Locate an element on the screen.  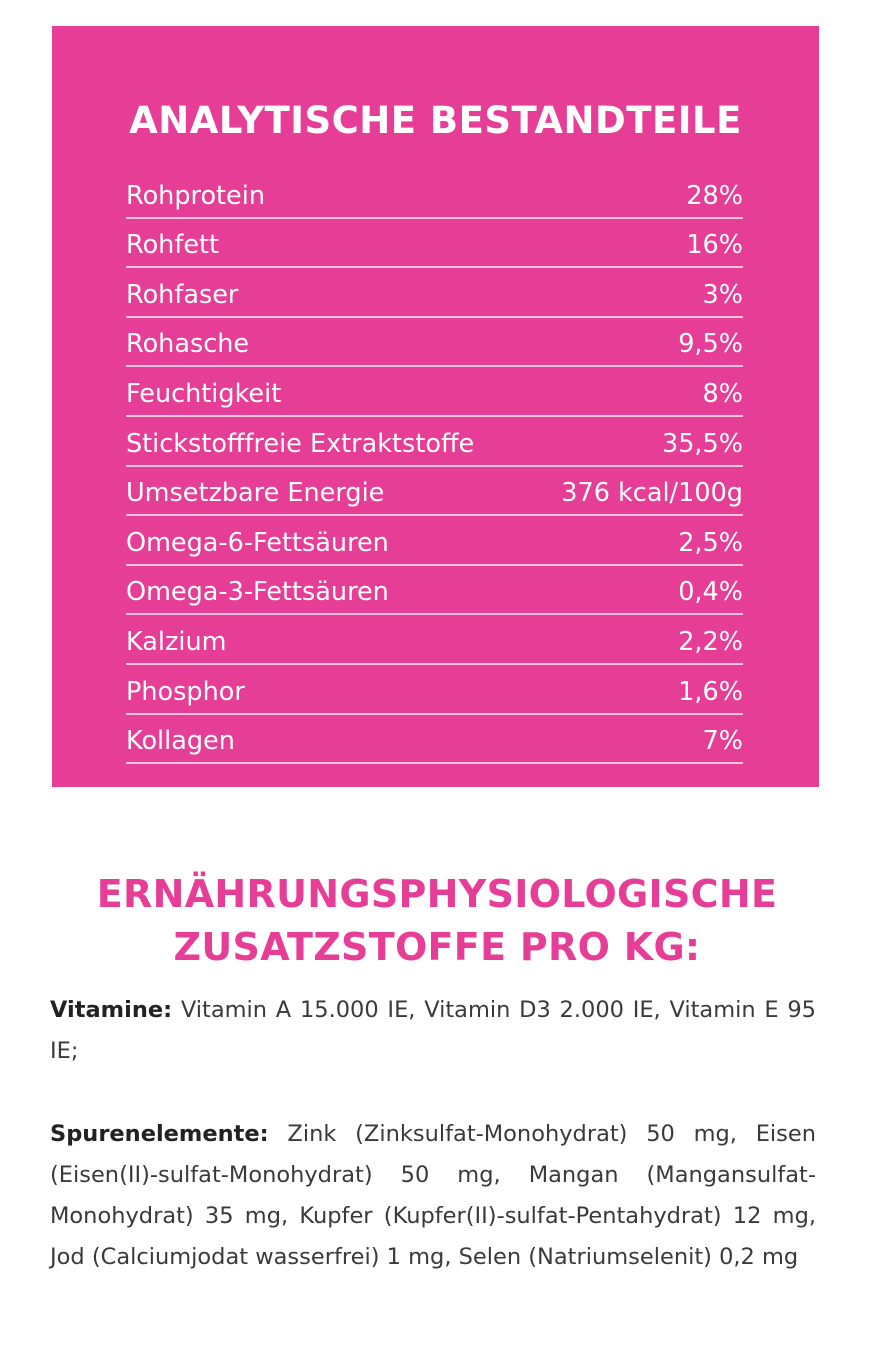
nutrient-name: Stickstofffreie Extraktstoffe is located at coordinates (300, 443).